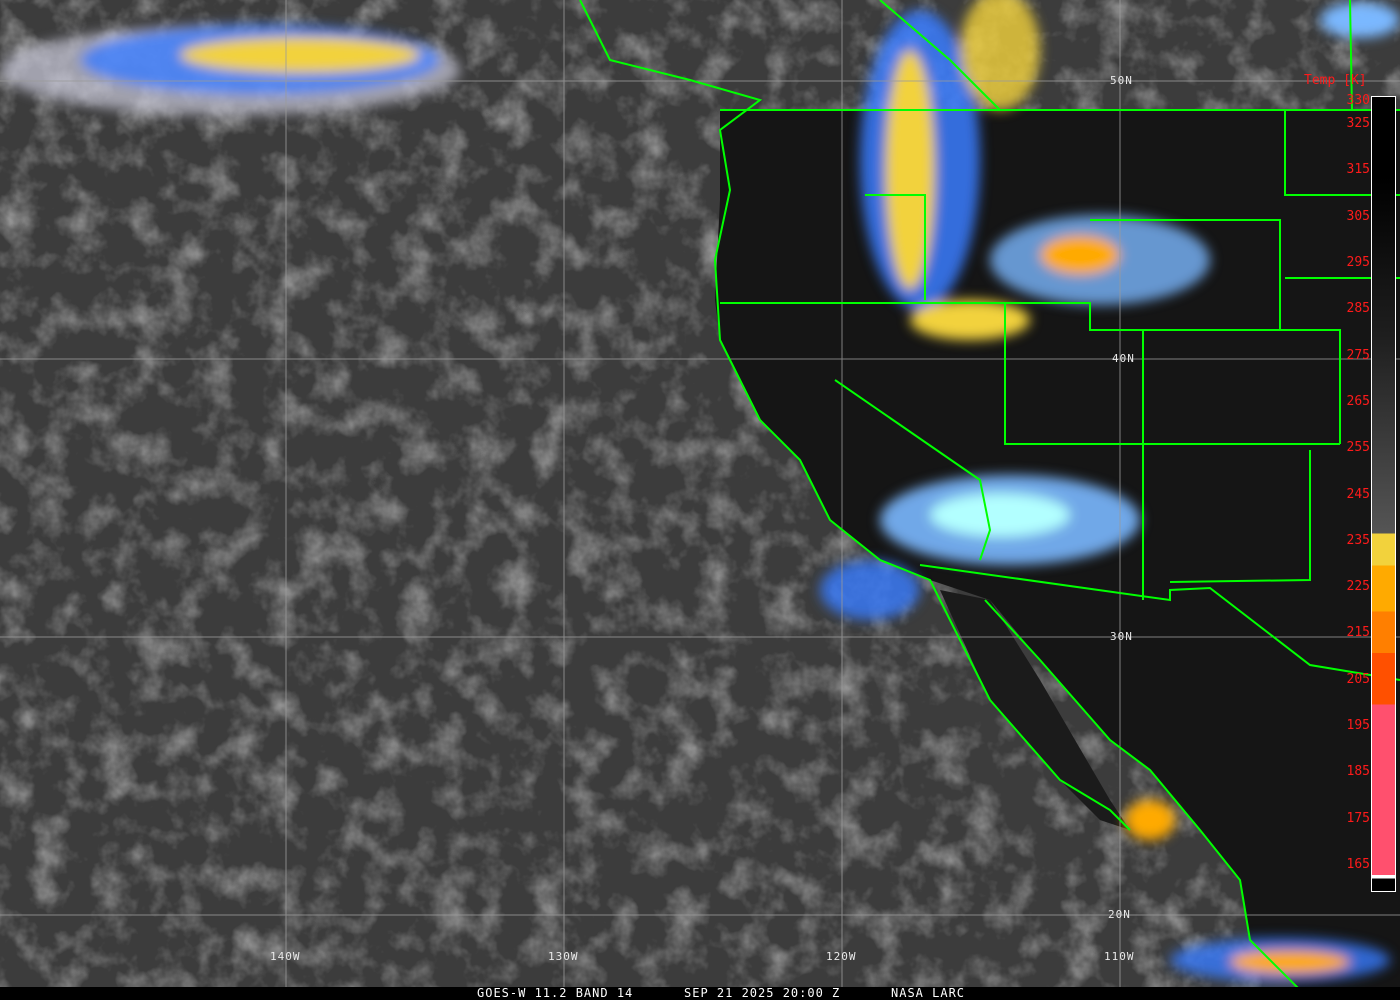 This screenshot has width=1400, height=1000. Describe the element at coordinates (1358, 494) in the screenshot. I see `legend-tick: 245` at that location.